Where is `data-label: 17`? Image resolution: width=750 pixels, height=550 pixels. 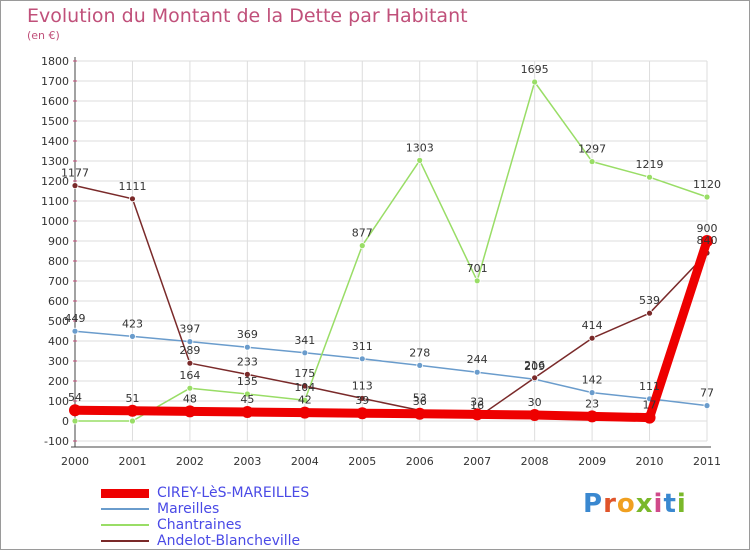
data-label: 17 is located at coordinates (650, 405).